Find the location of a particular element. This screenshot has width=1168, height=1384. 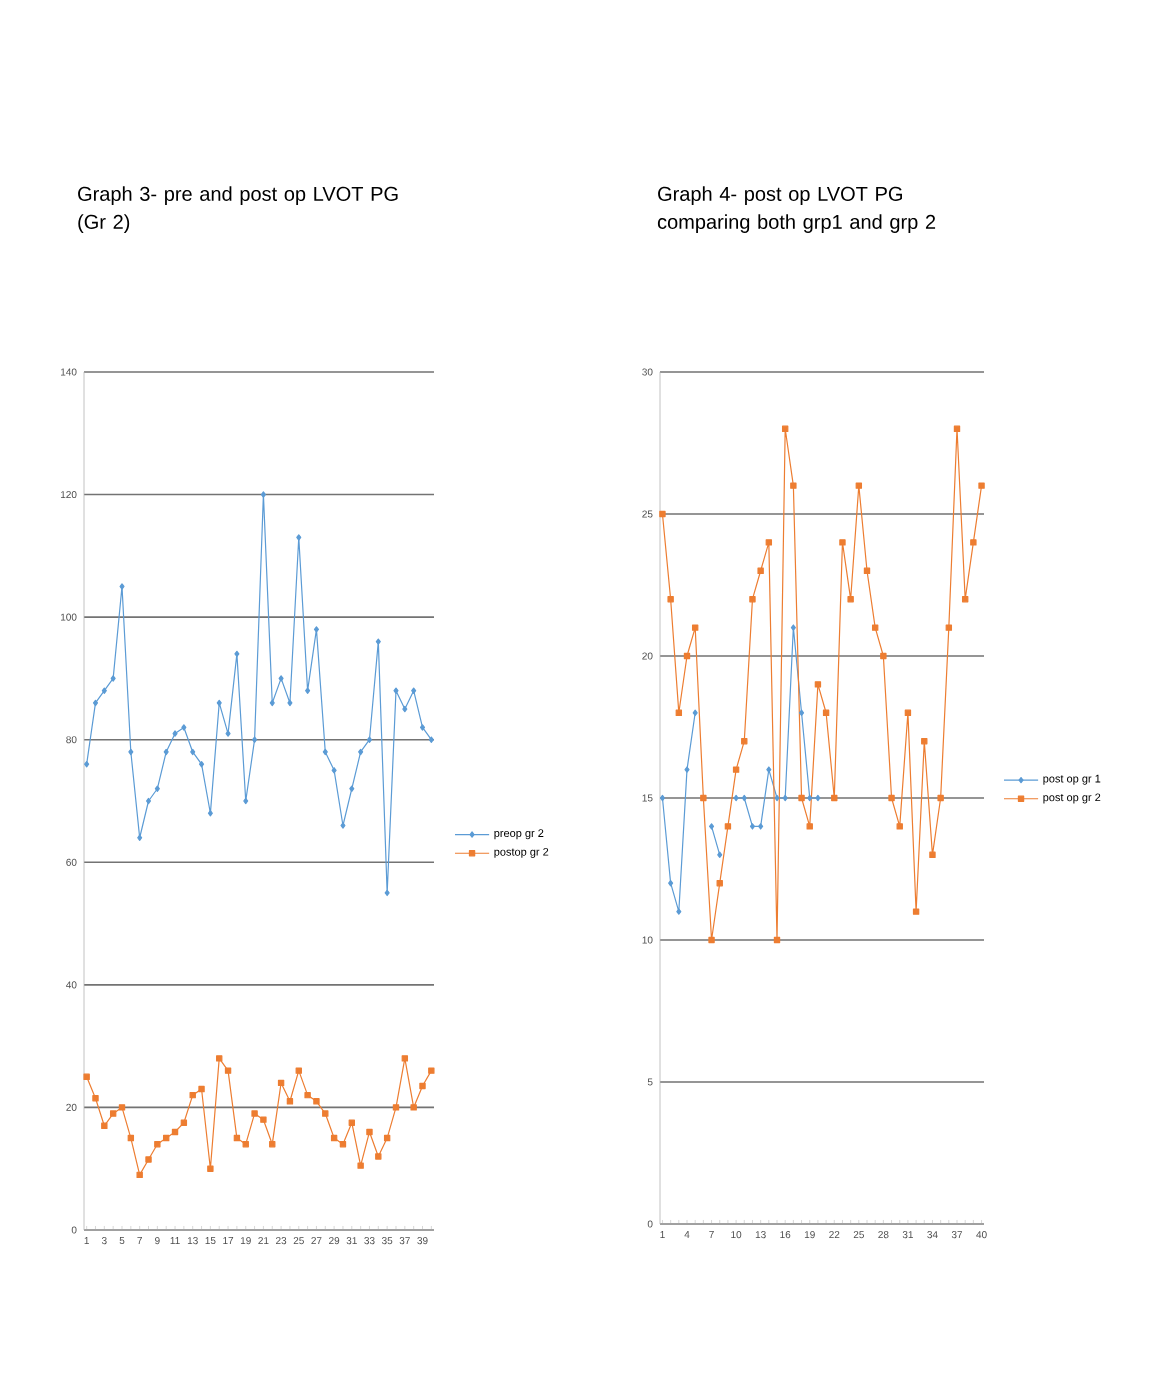

chart-title: Graph 3- pre and post op LVOT PG (Gr 2) is located at coordinates (238, 209).